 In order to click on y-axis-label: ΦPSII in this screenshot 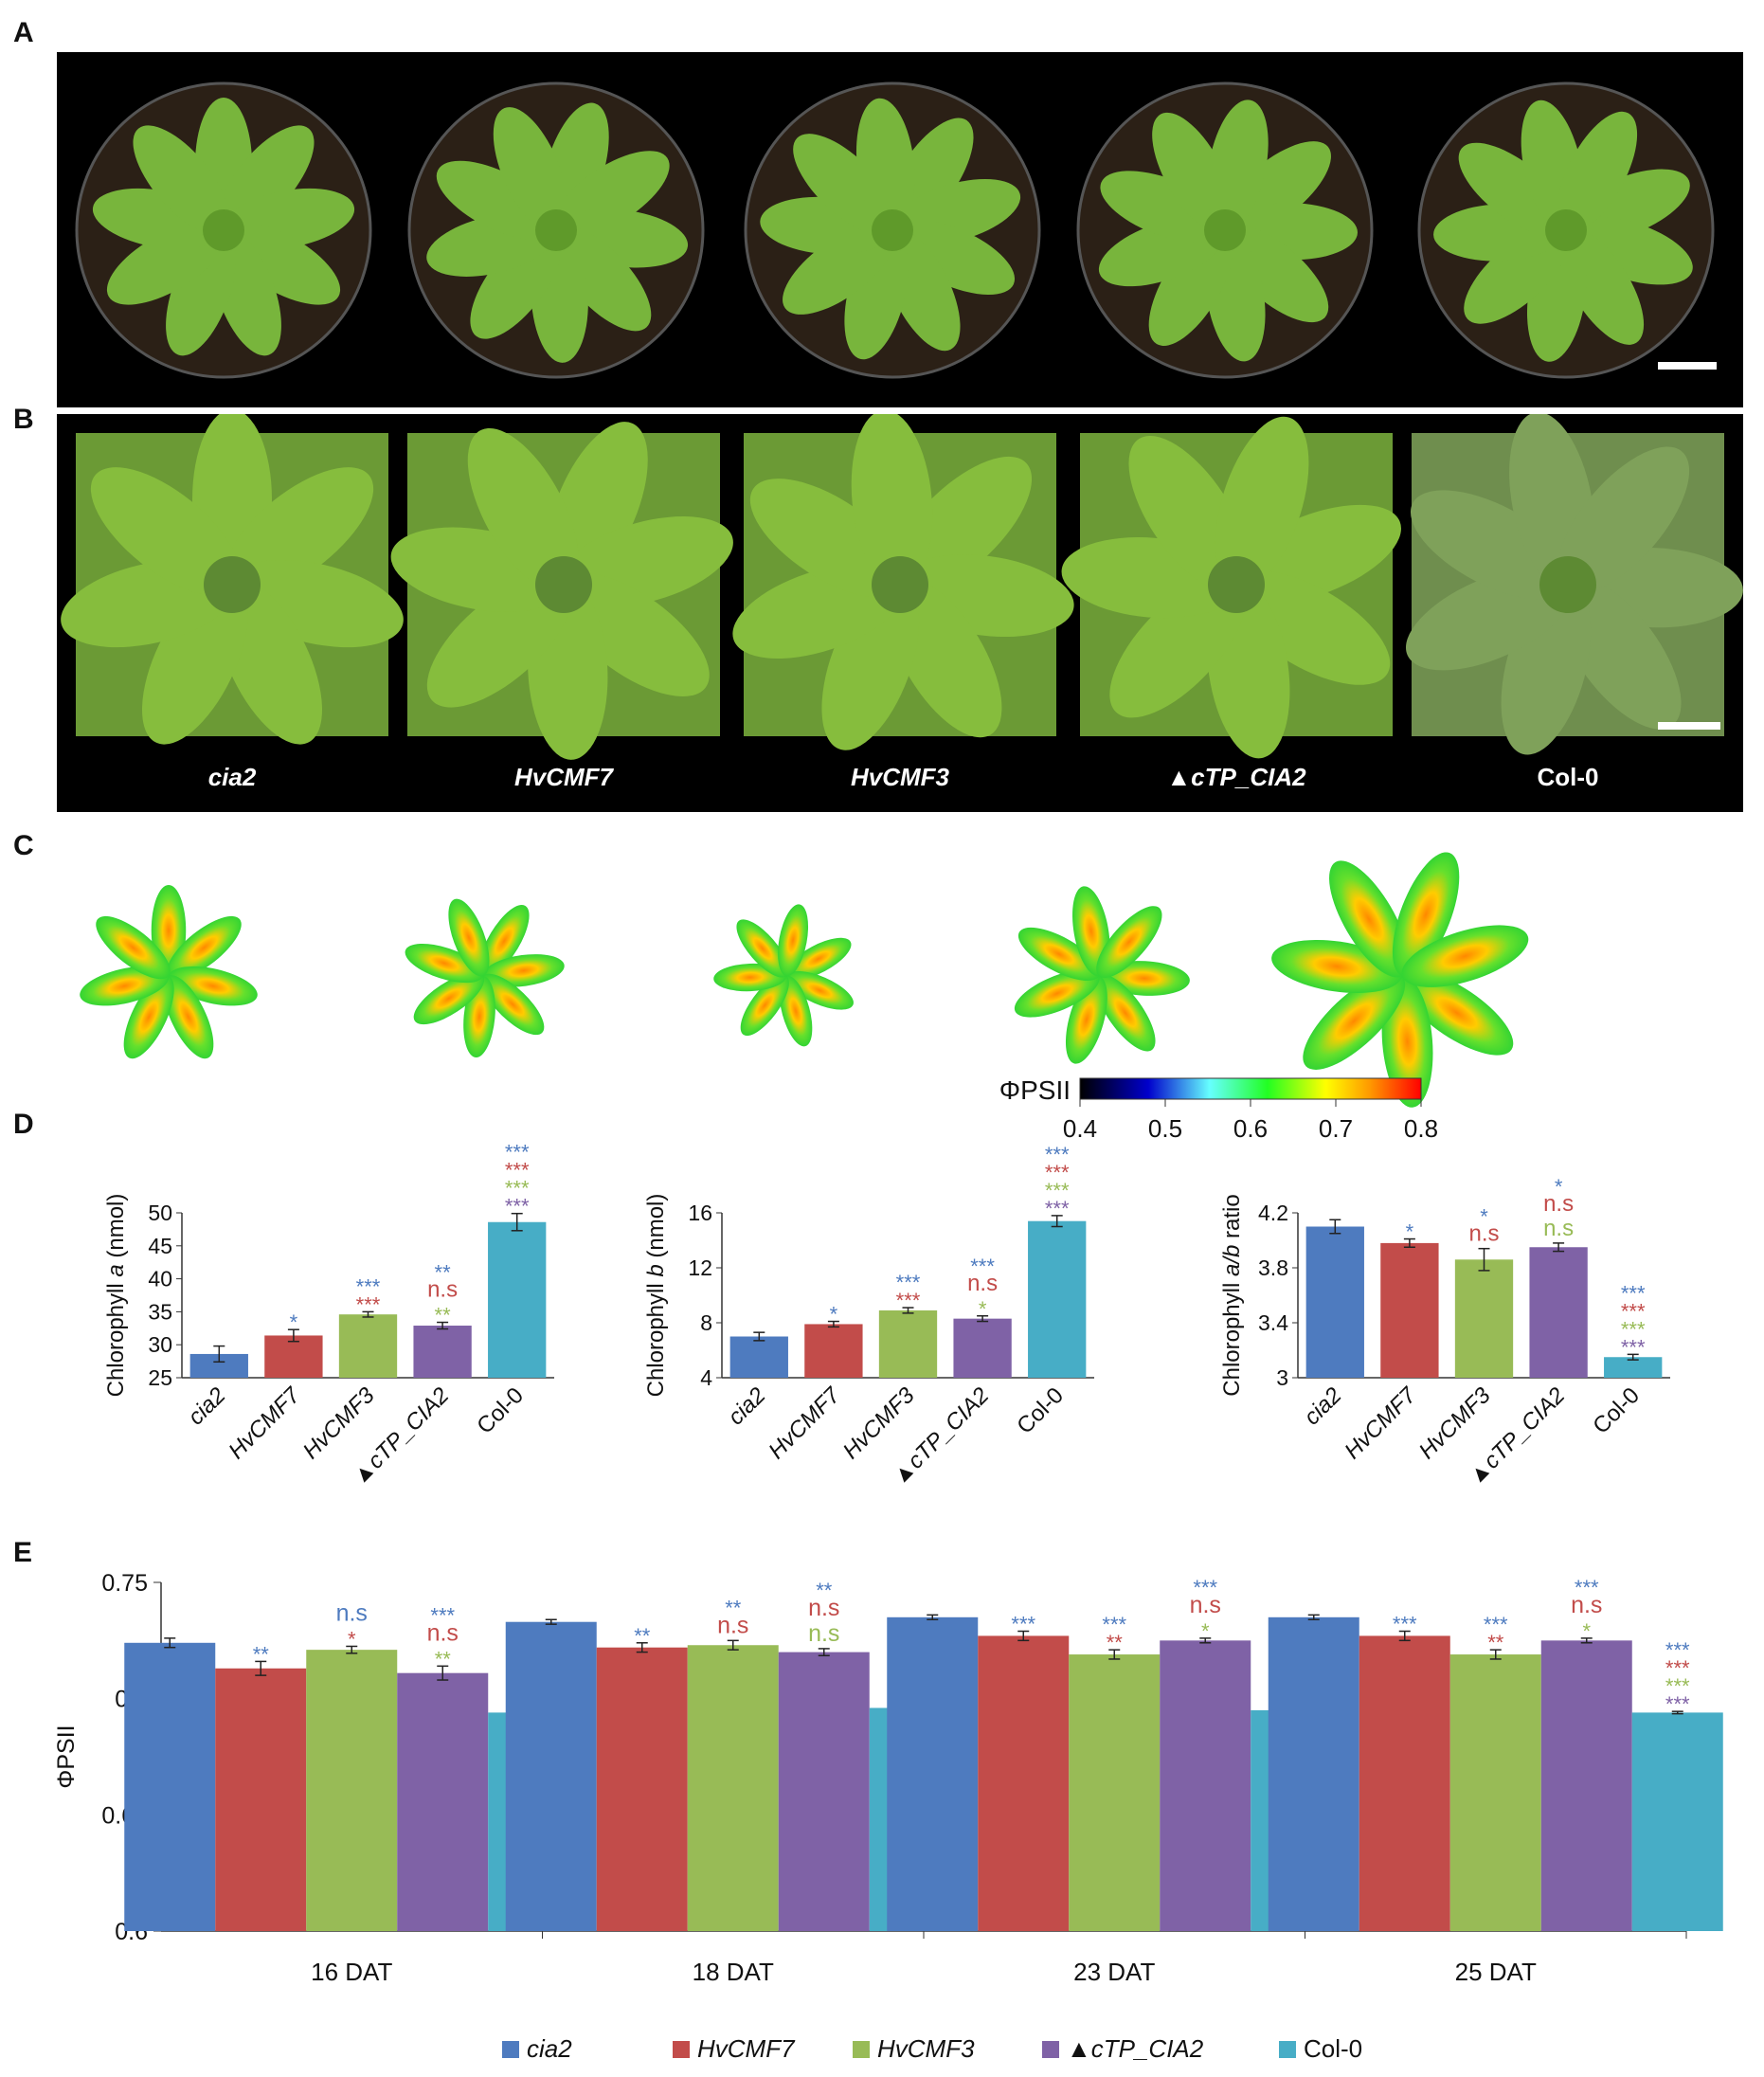, I will do `click(68, 1756)`.